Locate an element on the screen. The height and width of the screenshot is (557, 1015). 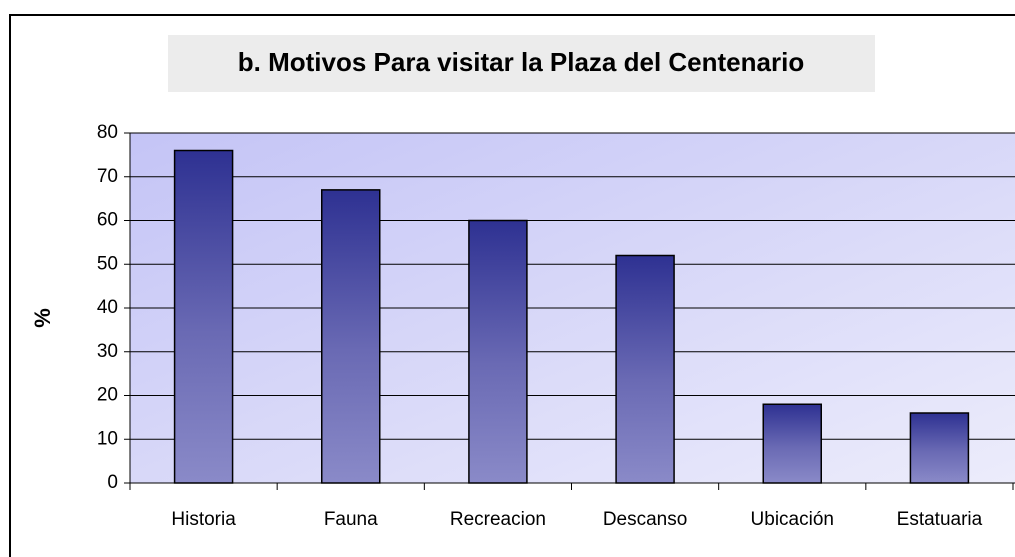
y-tick-label: 10 is located at coordinates (107, 438).